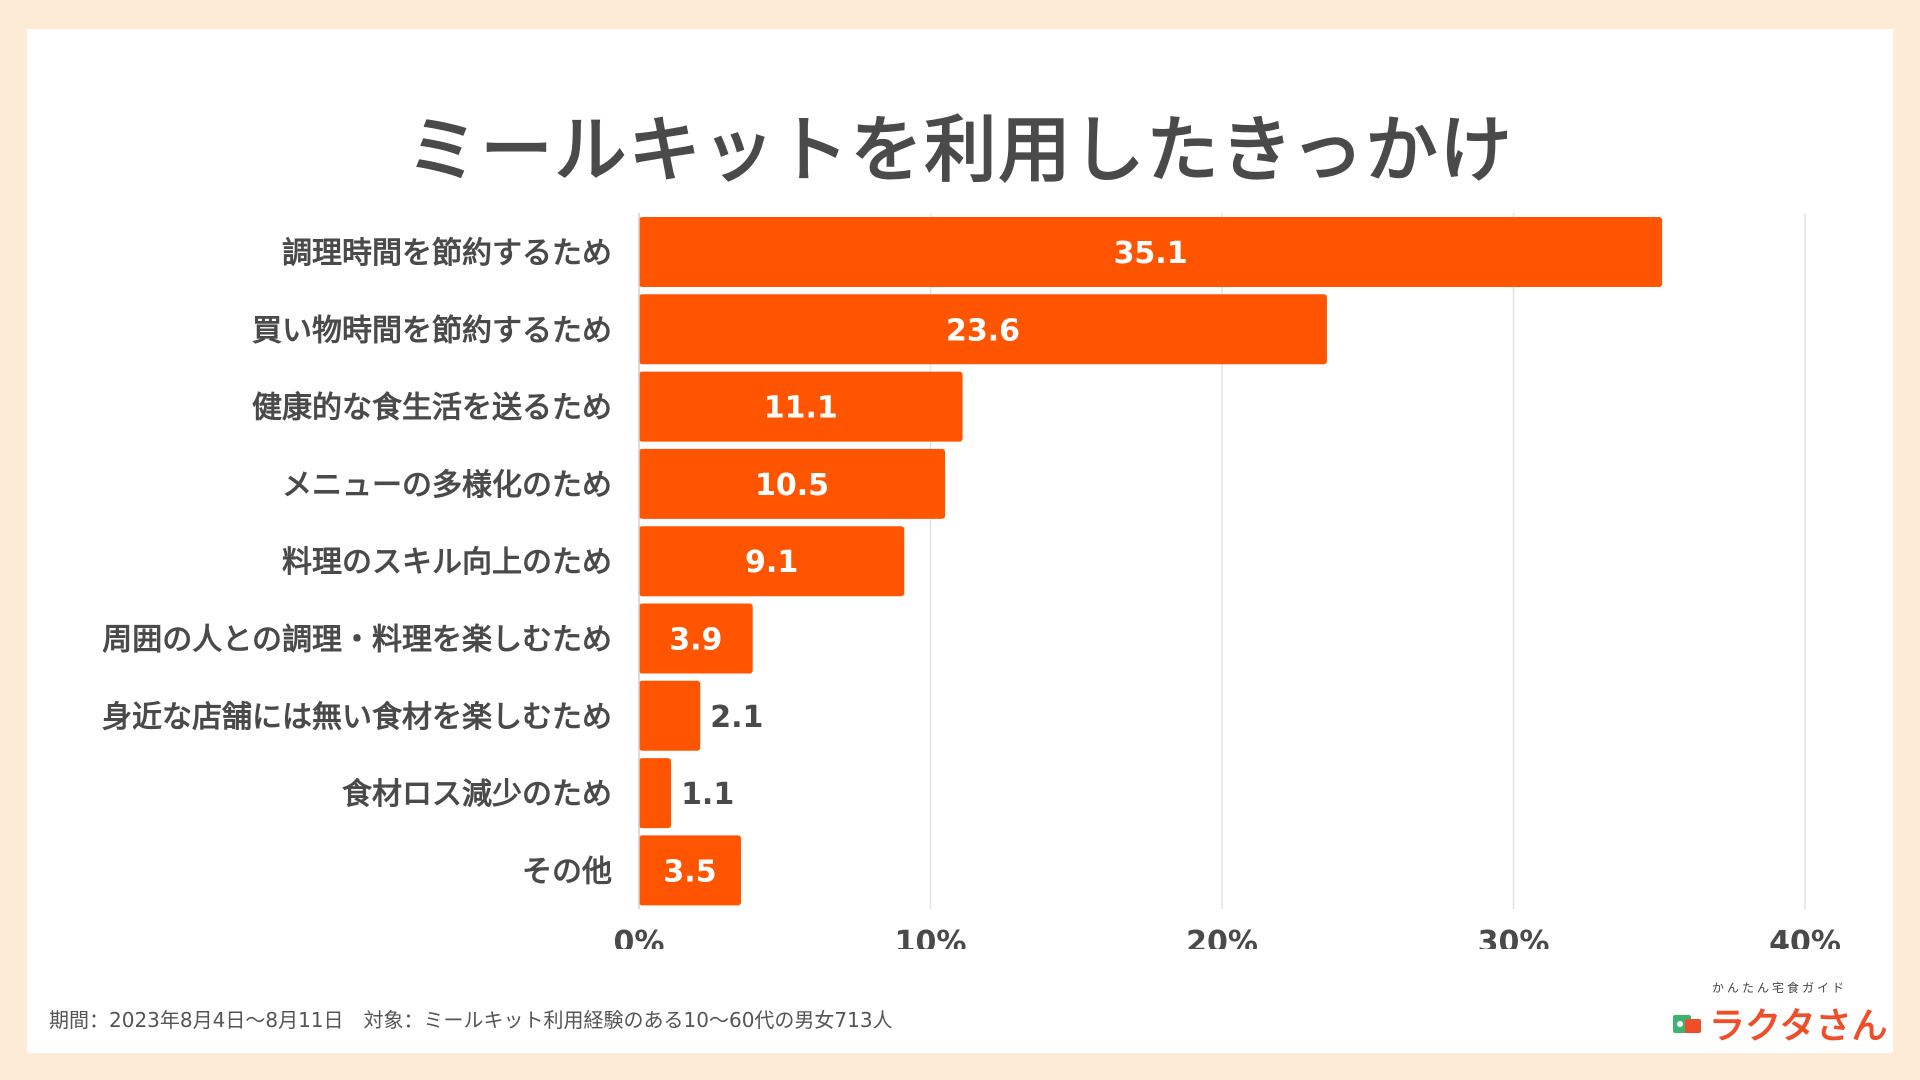 This screenshot has width=1920, height=1080. Describe the element at coordinates (357, 717) in the screenshot. I see `category-label: 身近な店舗には無い食材を楽しむため` at that location.